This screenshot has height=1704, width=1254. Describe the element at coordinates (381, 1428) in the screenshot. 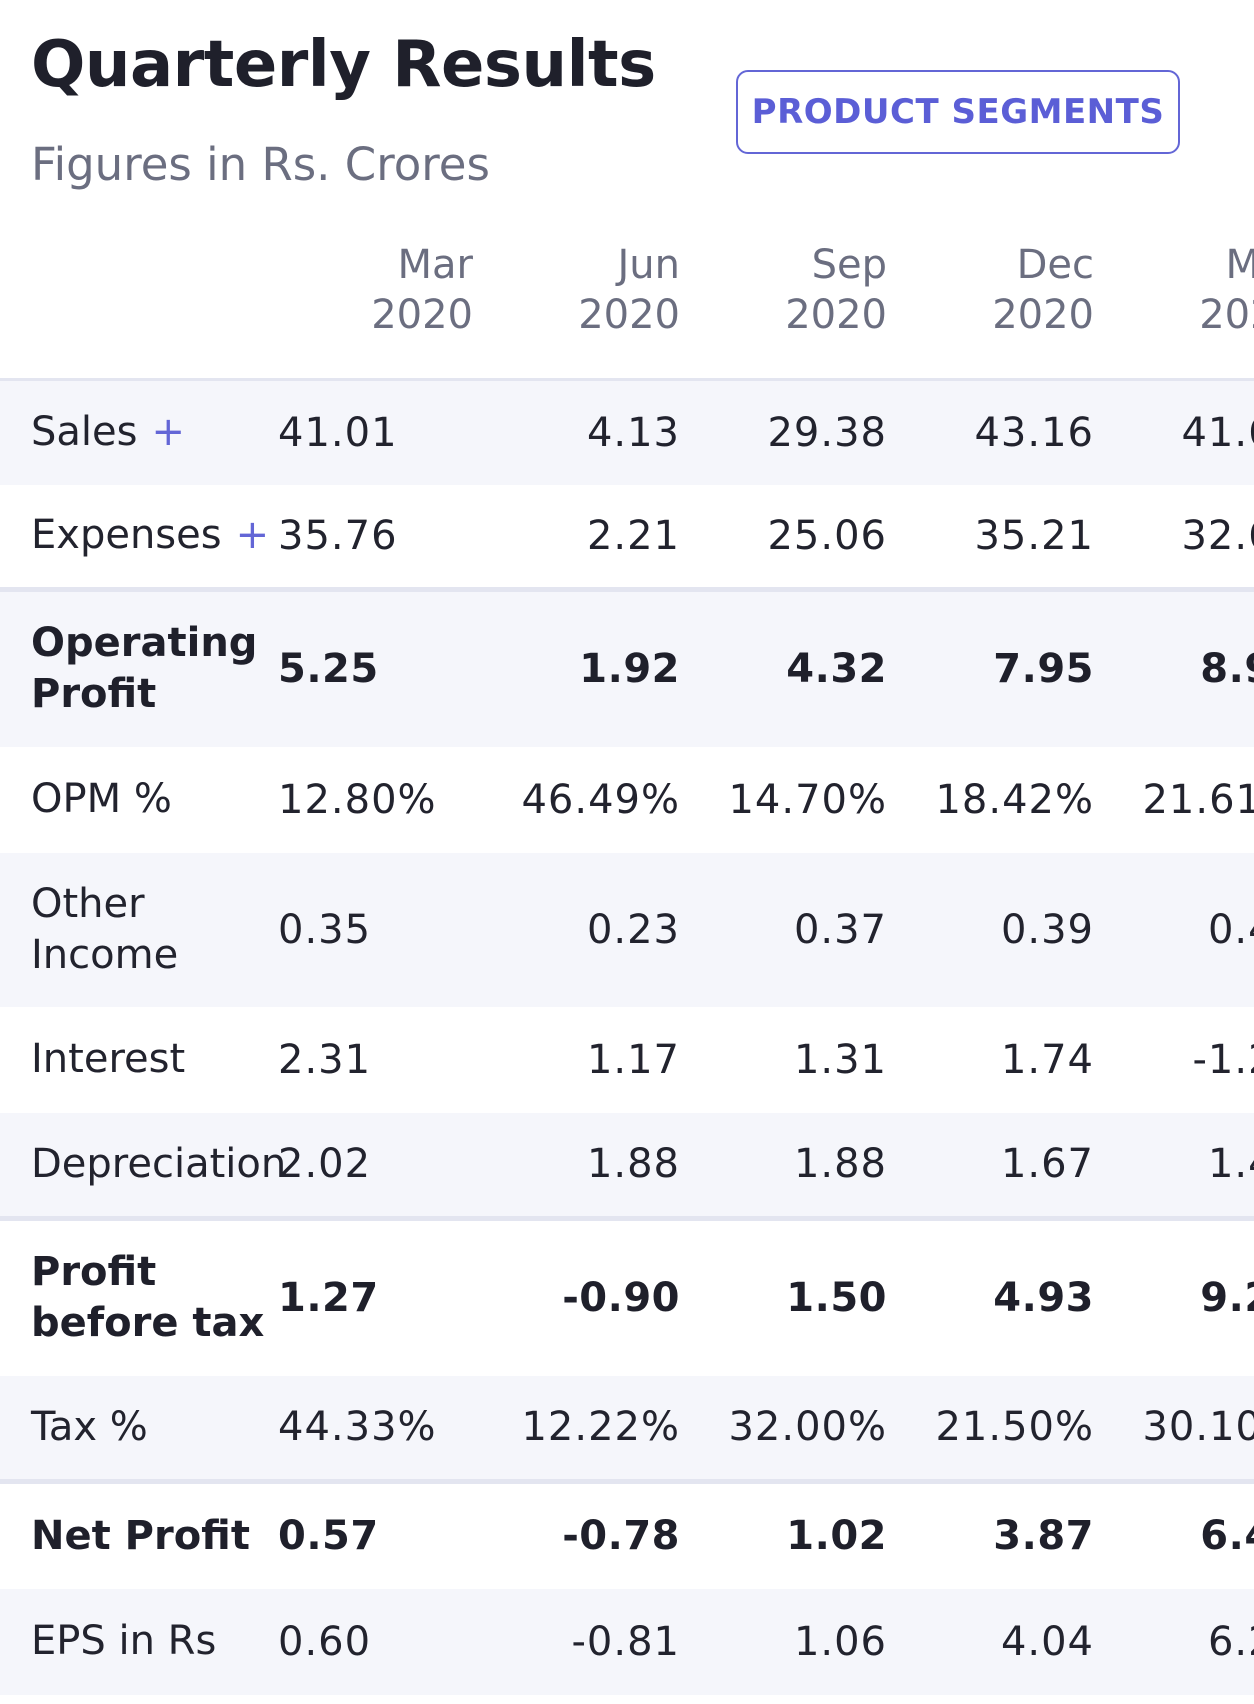

I see `table-cell: 44.33%` at that location.